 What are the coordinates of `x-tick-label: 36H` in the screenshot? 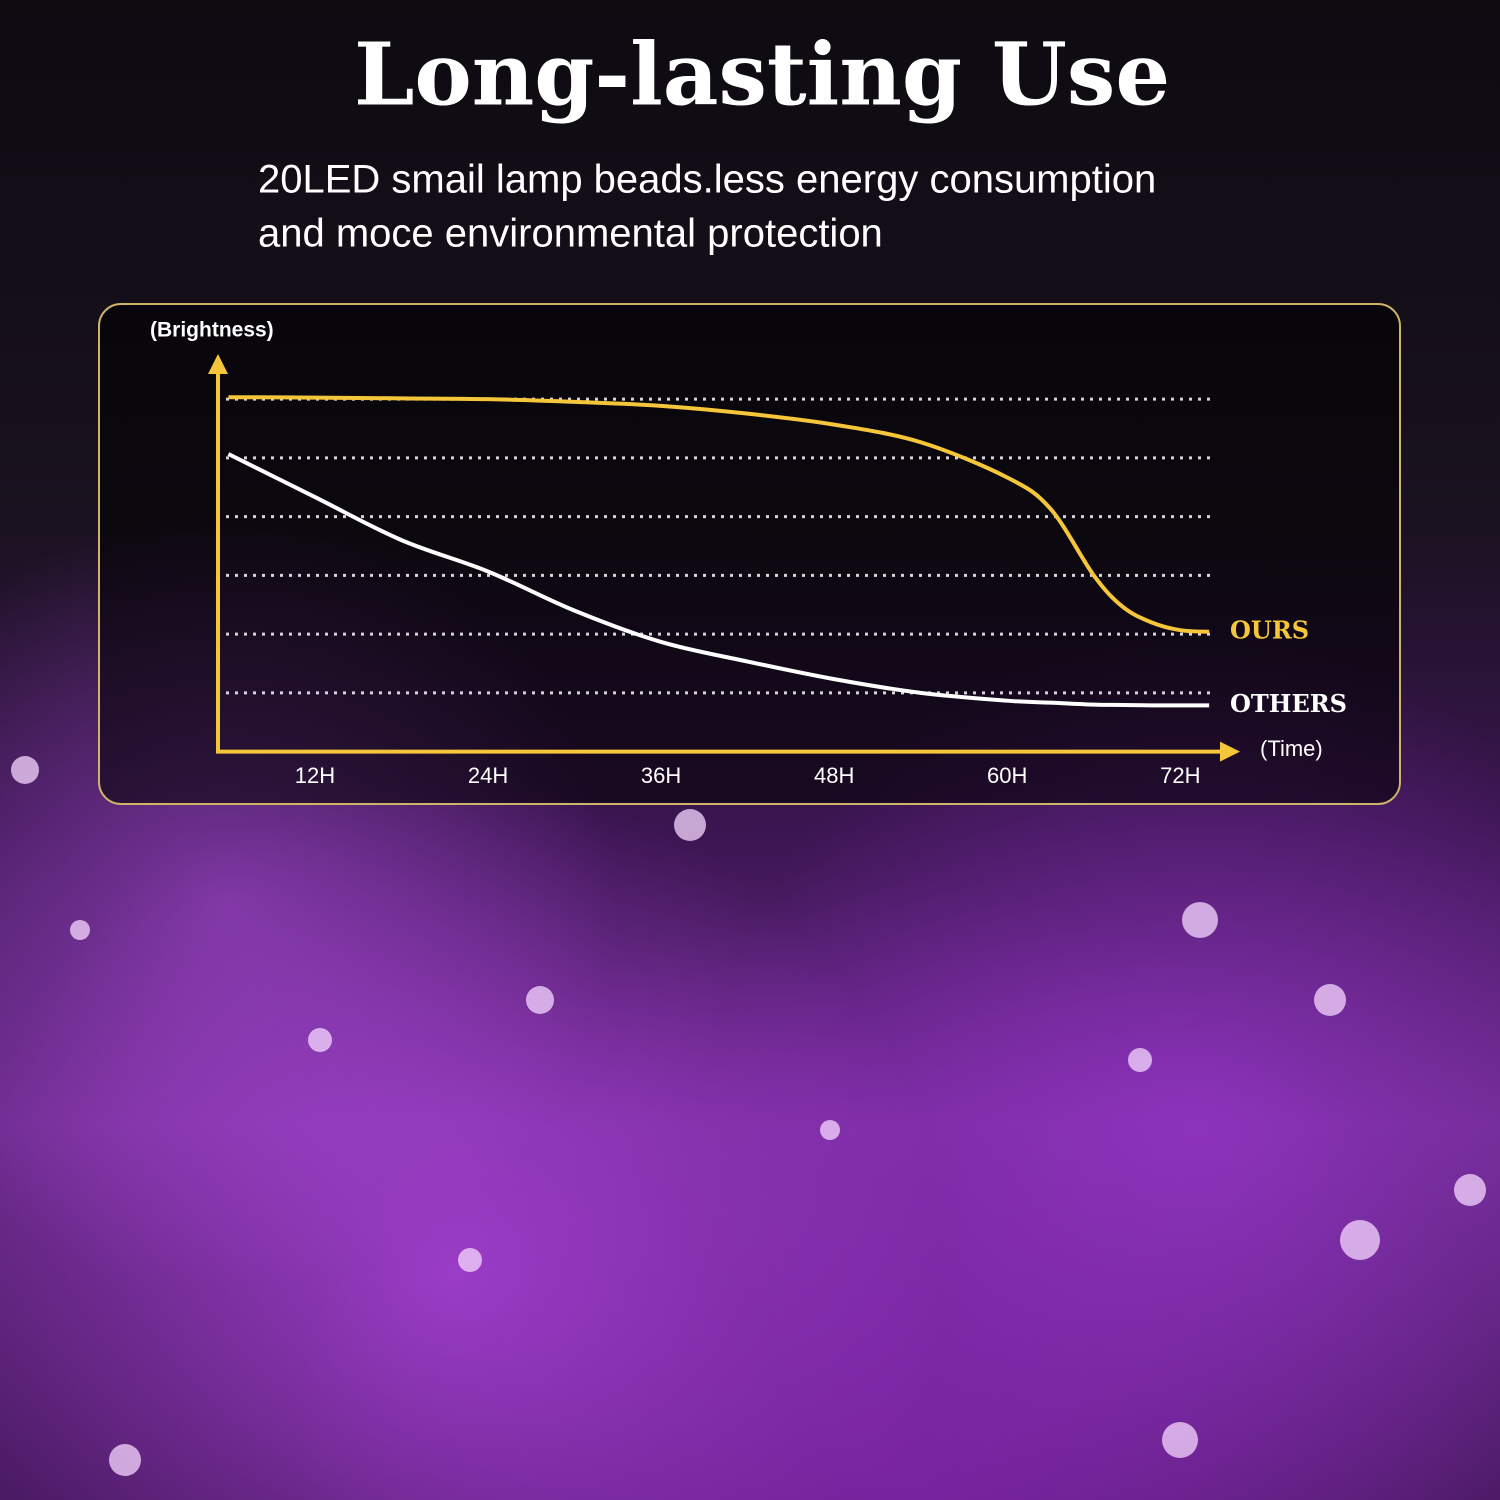 It's located at (661, 775).